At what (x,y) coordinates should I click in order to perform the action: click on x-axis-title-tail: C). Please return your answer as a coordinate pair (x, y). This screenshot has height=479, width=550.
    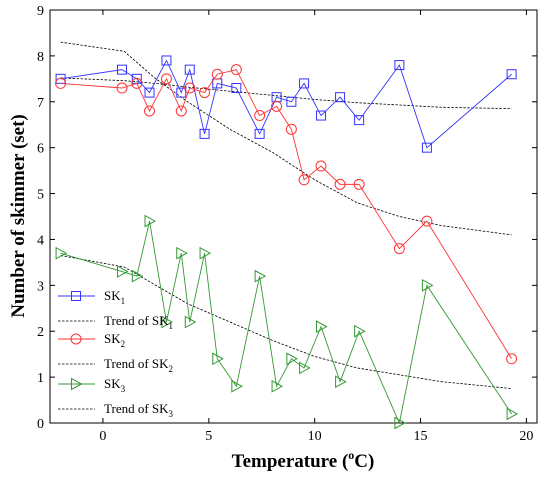
    Looking at the image, I should click on (364, 461).